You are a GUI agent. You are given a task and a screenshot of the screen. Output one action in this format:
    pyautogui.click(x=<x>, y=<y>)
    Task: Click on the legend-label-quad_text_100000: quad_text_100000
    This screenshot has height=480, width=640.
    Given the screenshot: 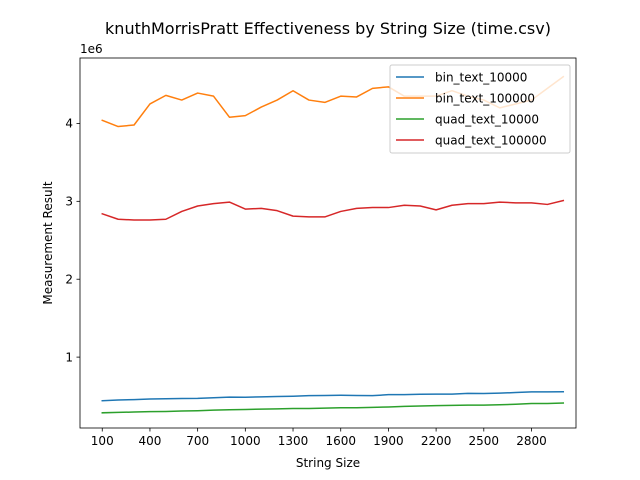 What is the action you would take?
    pyautogui.click(x=491, y=140)
    